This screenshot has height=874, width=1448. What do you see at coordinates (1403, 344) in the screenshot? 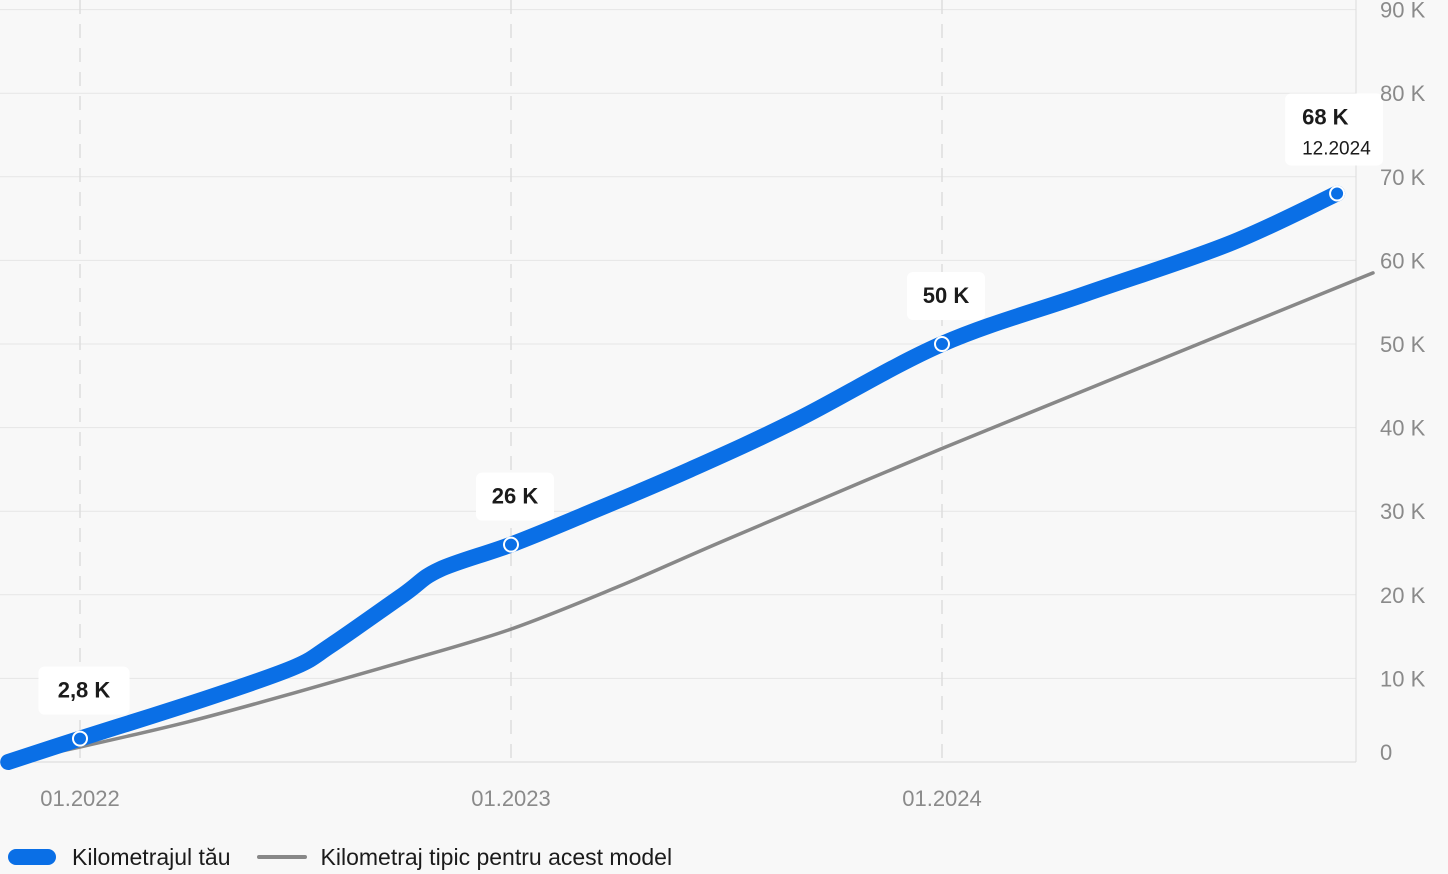
I see `y-tick-label: 50 K` at bounding box center [1403, 344].